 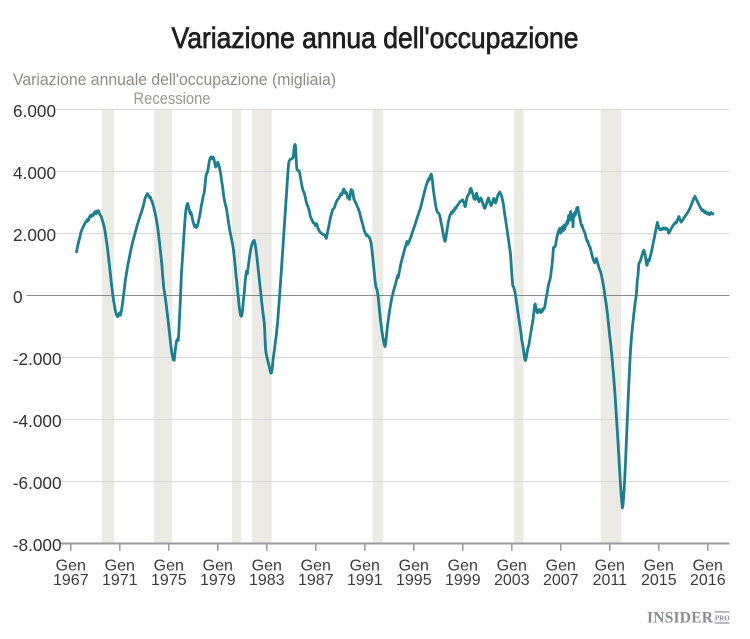 What do you see at coordinates (375, 38) in the screenshot?
I see `svg-text:Variazione annua dell'occupazi: Variazione annua dell'occupazione` at bounding box center [375, 38].